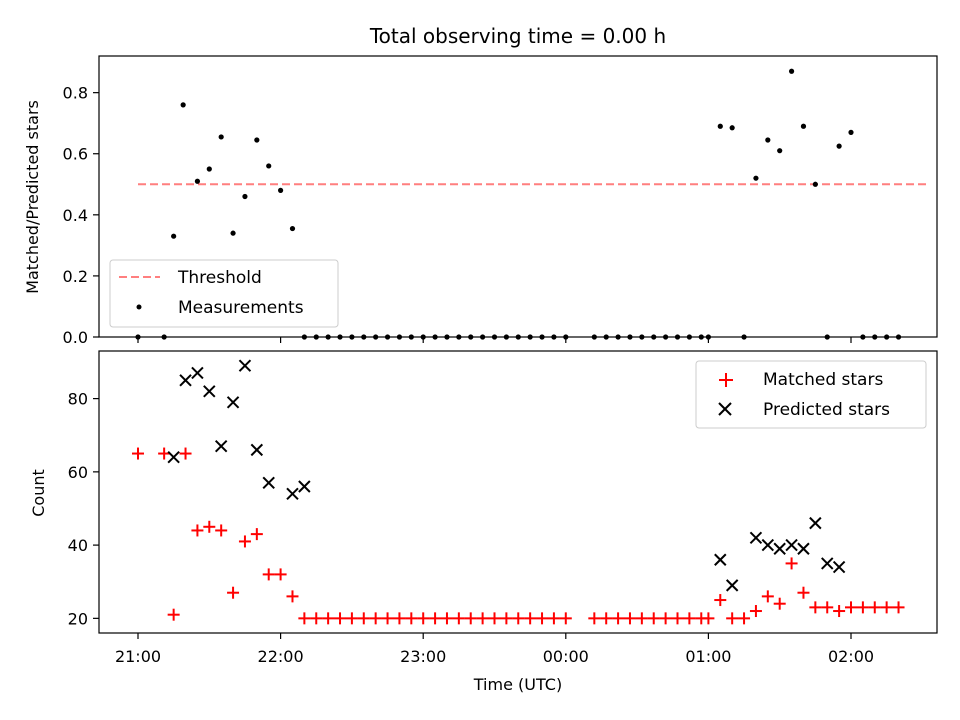  I want to click on legend-measurements-swatch, so click(139, 307).